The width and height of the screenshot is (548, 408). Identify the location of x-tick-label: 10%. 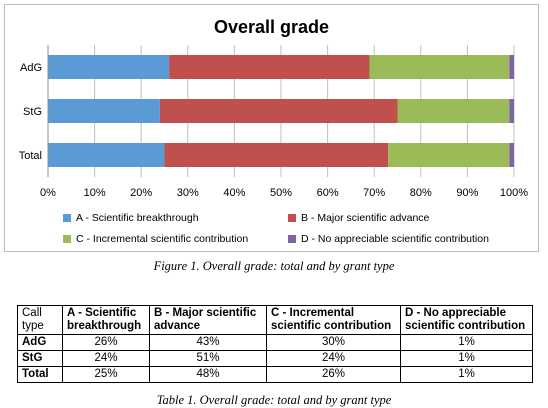
(95, 193).